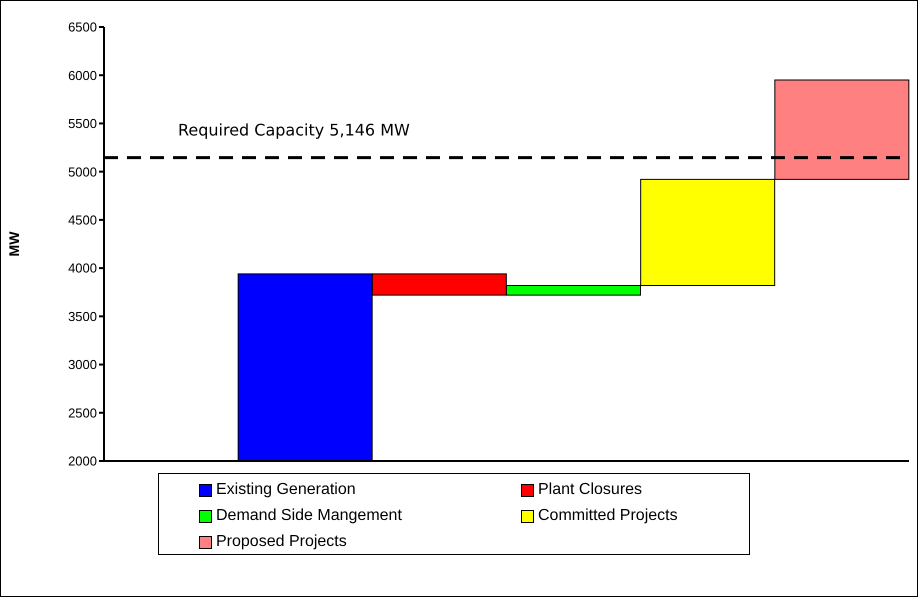 This screenshot has height=597, width=918. Describe the element at coordinates (294, 130) in the screenshot. I see `ref-line-label: Required Capacity 5,146 MW` at that location.